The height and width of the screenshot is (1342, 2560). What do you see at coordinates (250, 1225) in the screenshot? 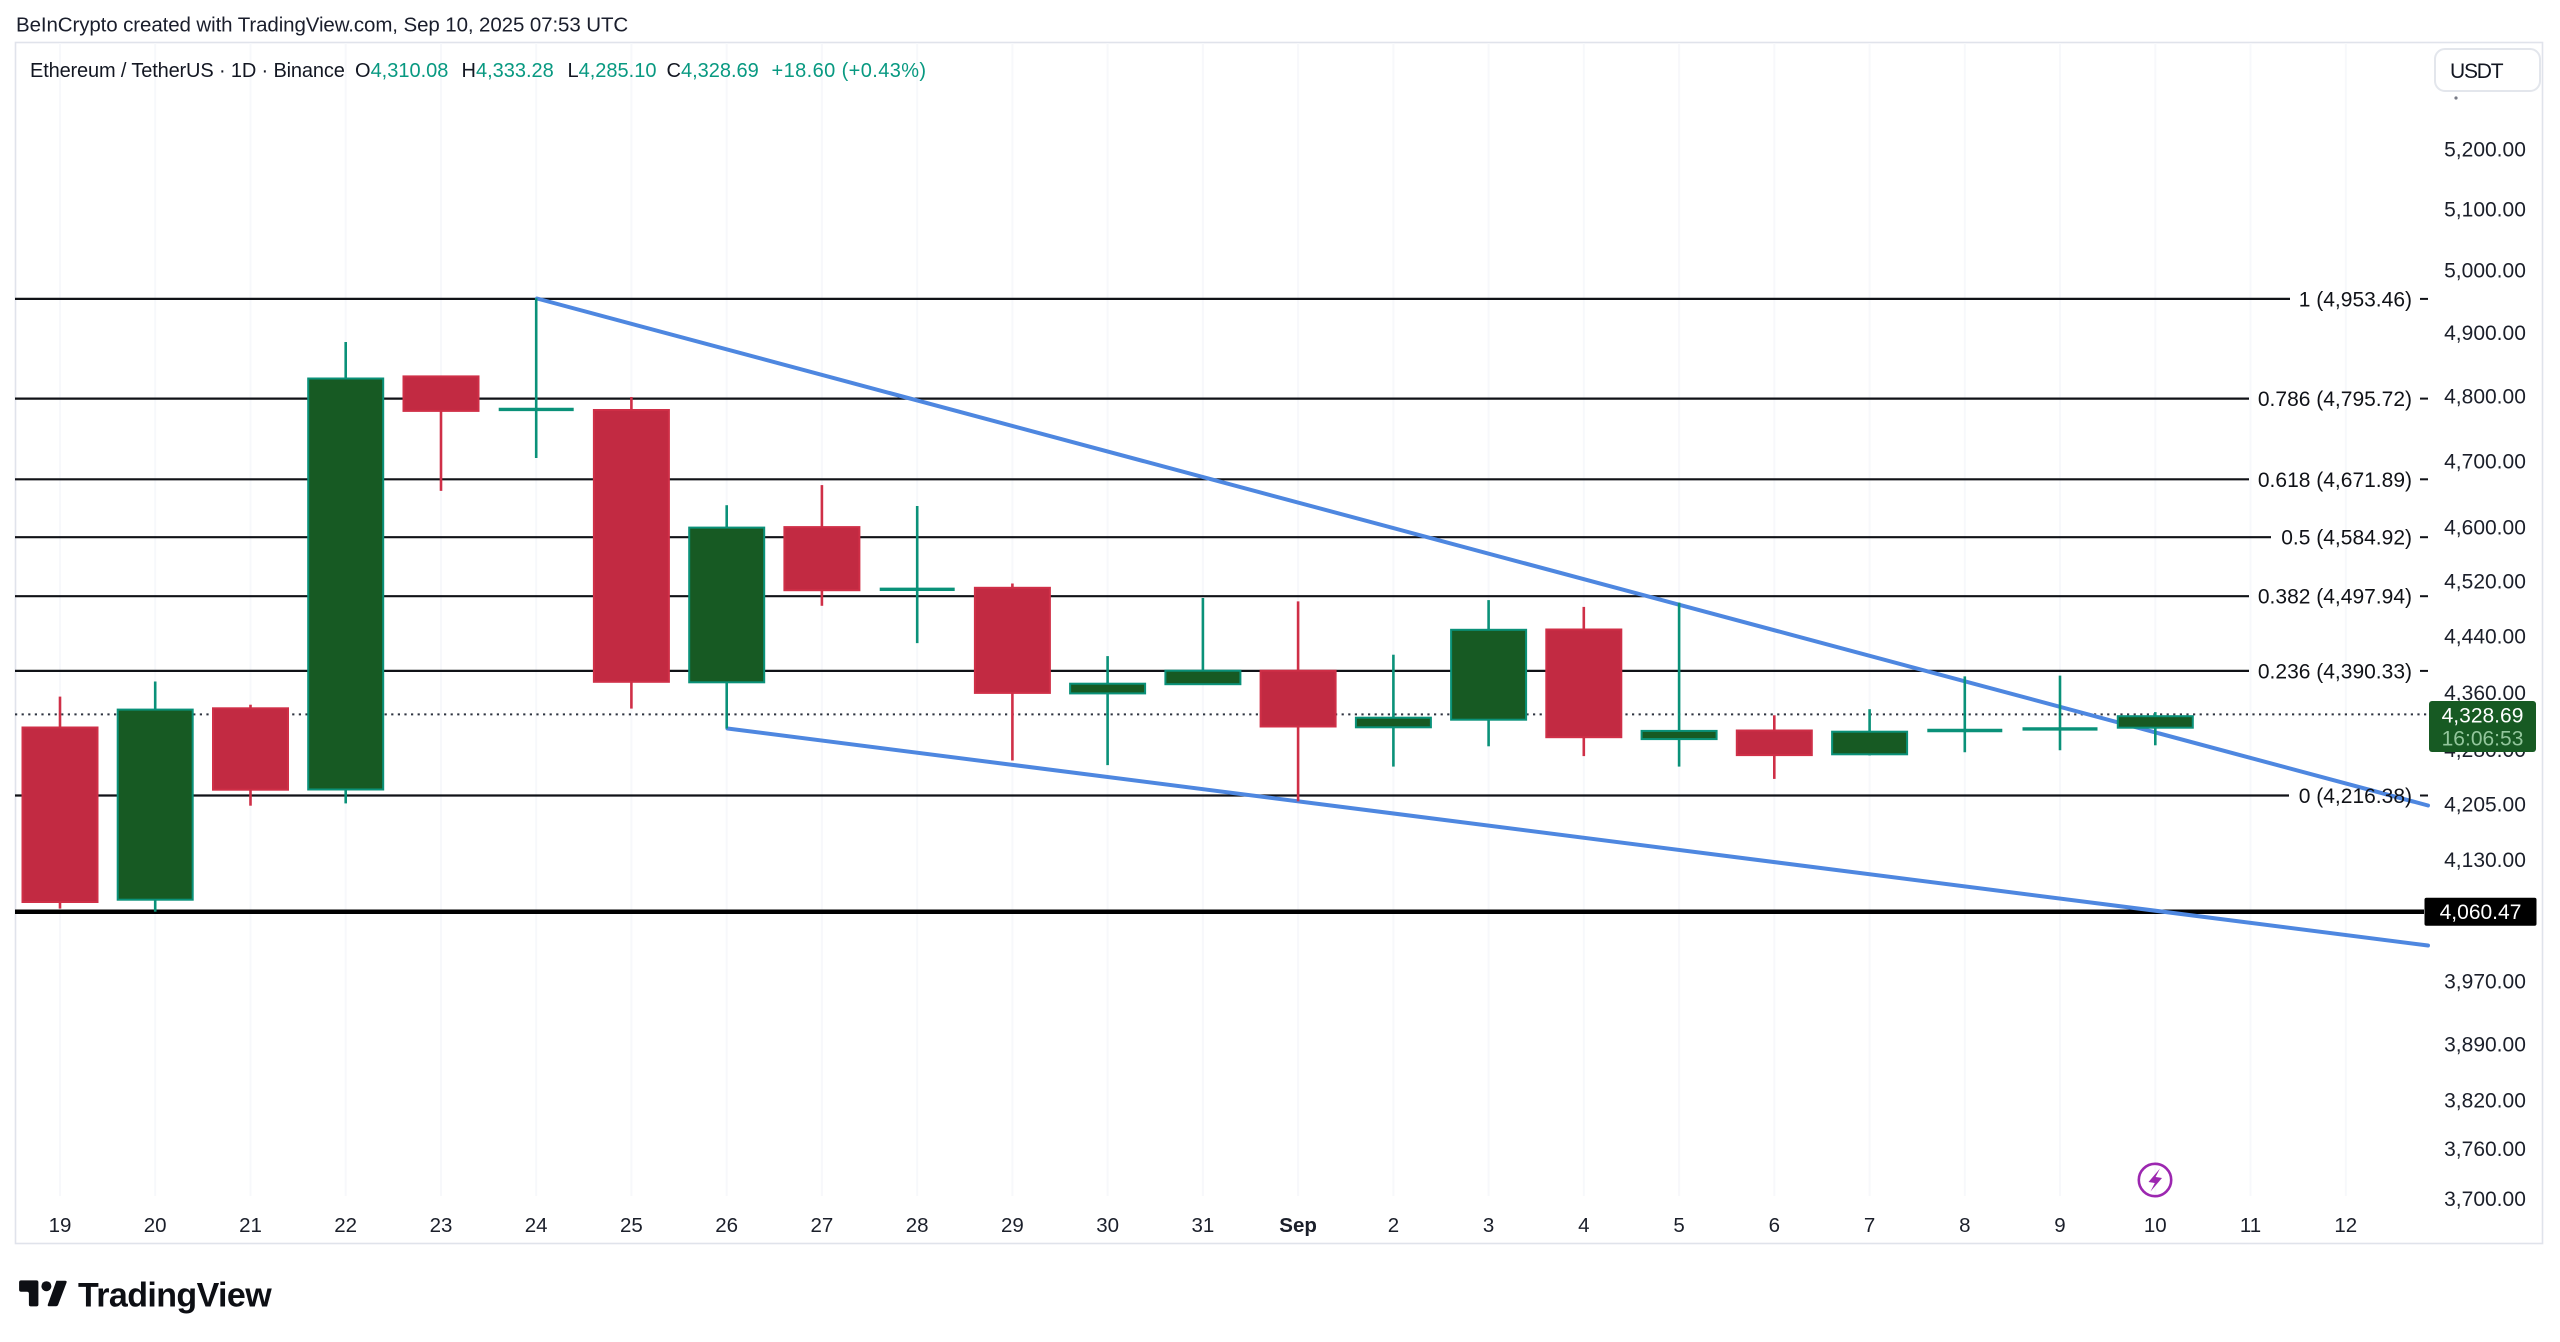
I see `svg-text: 21` at bounding box center [250, 1225].